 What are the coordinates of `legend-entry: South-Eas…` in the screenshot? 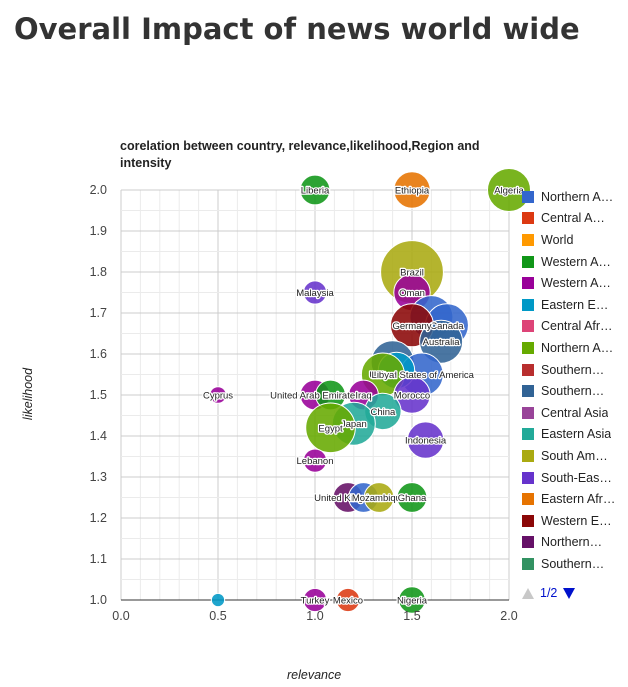 It's located at (575, 478).